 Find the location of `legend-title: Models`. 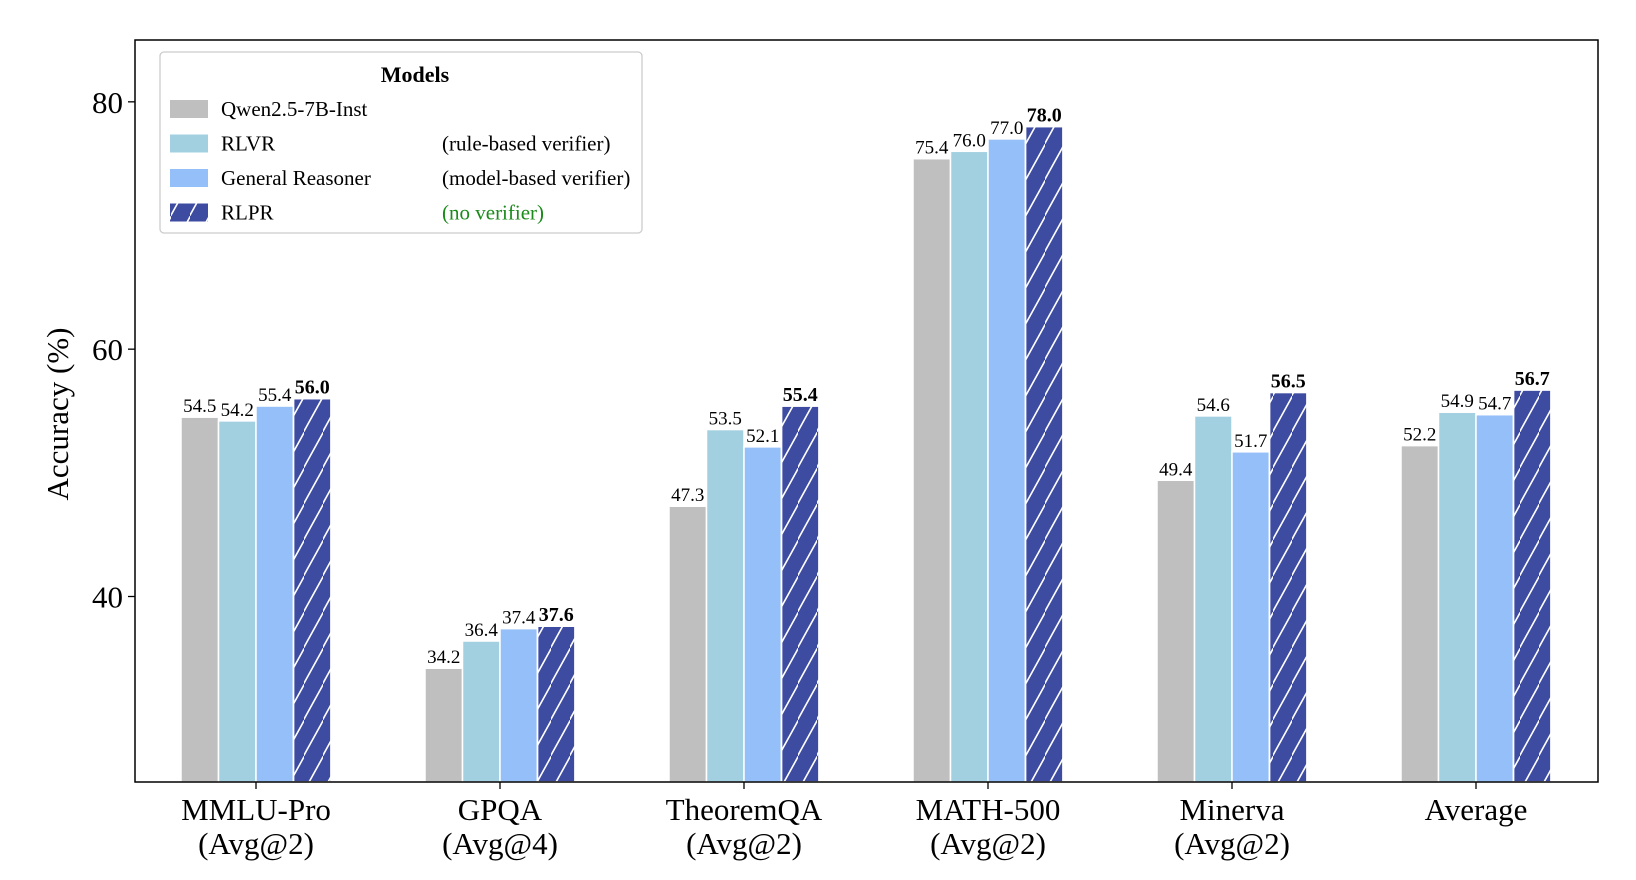

legend-title: Models is located at coordinates (415, 74).